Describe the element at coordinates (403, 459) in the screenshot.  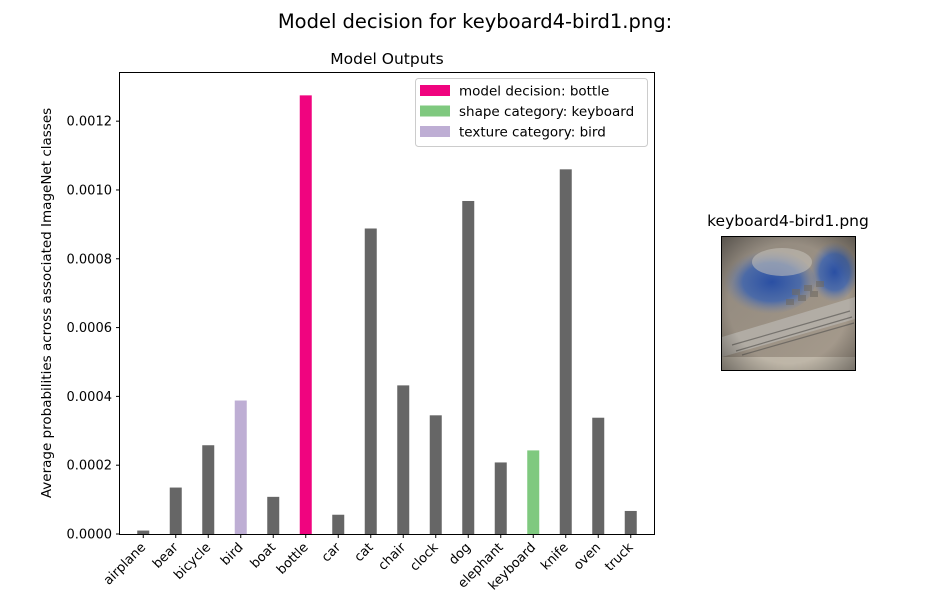
I see `bar-chair` at that location.